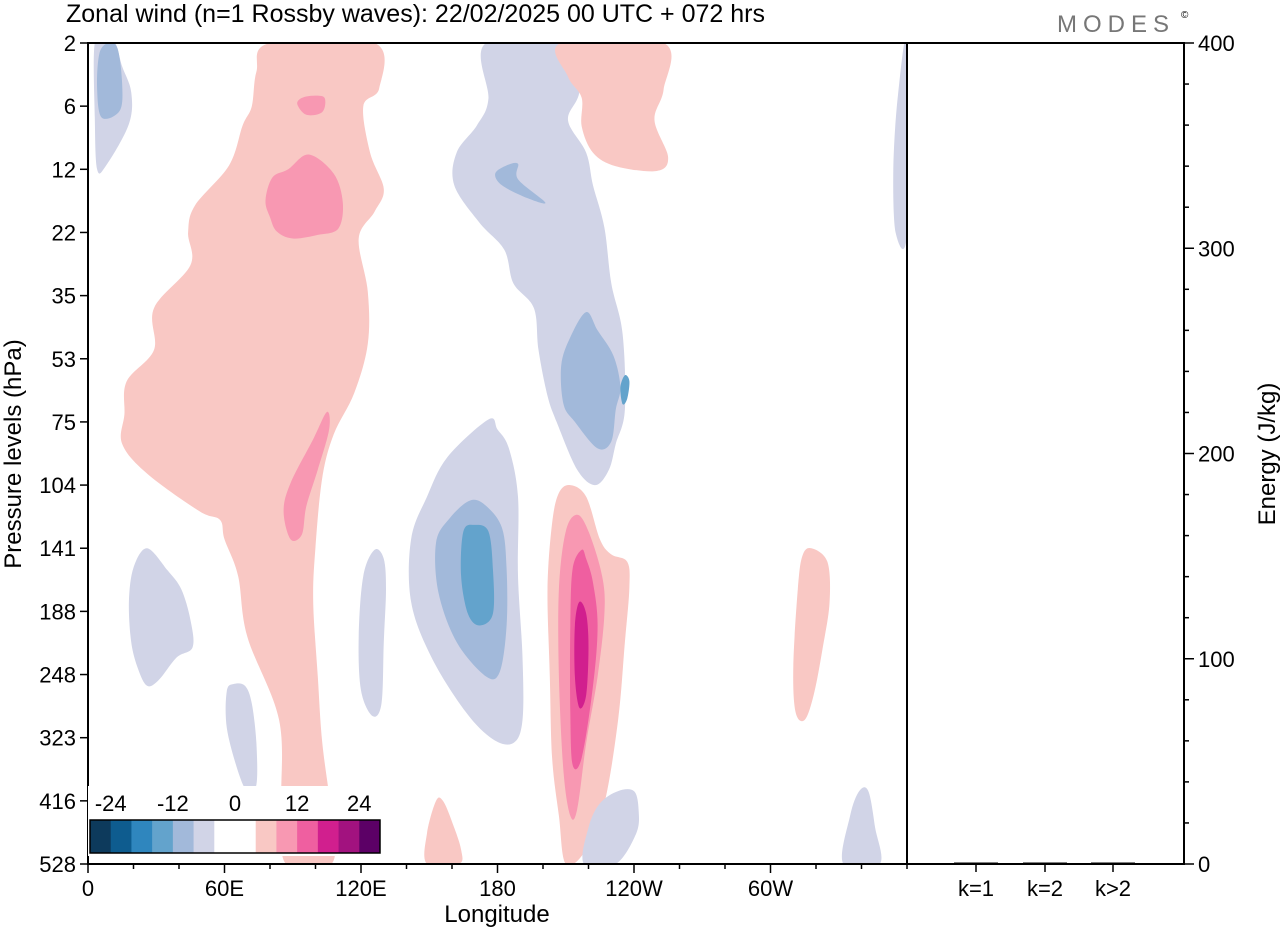 This screenshot has height=930, width=1280. Describe the element at coordinates (1185, 15) in the screenshot. I see `modes-brand-mark: ©` at that location.